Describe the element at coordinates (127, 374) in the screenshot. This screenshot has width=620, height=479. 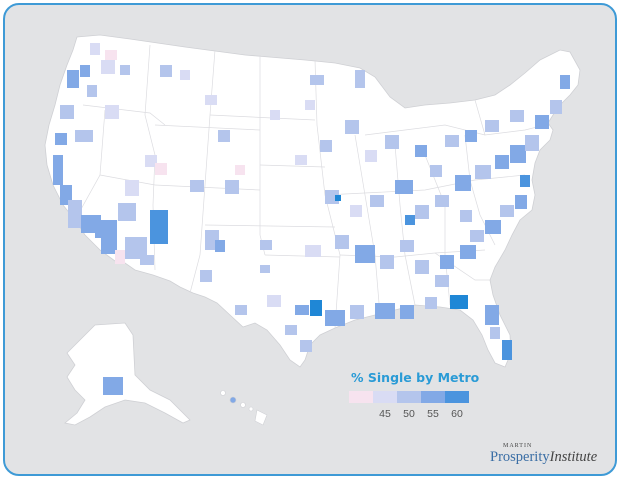
I see `alaska-land` at that location.